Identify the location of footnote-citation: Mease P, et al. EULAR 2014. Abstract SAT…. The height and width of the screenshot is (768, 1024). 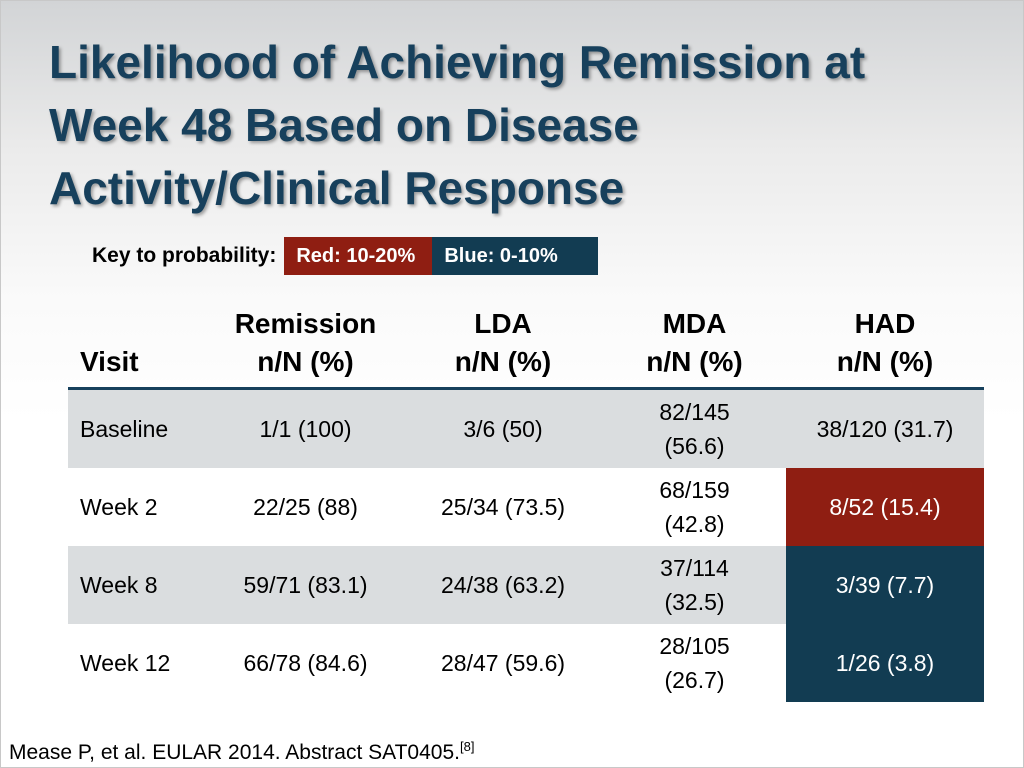
(241, 752).